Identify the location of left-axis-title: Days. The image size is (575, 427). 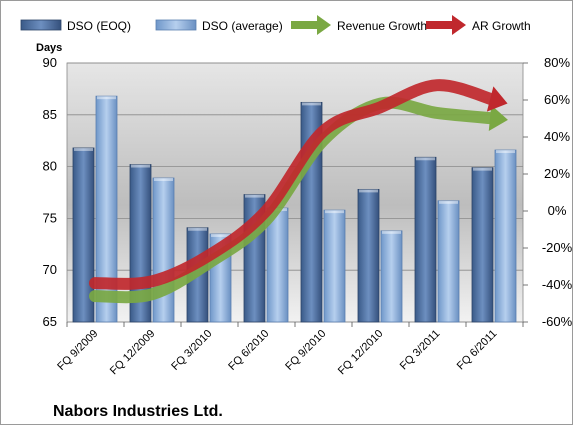
(49, 48).